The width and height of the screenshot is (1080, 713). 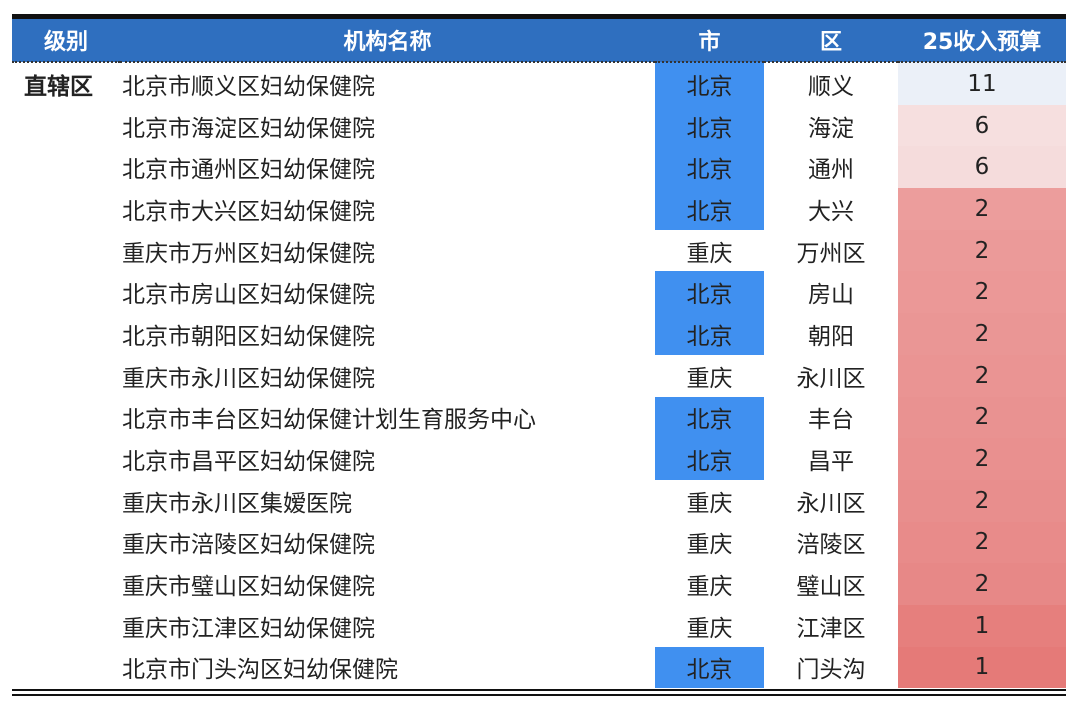 What do you see at coordinates (248, 462) in the screenshot?
I see `cell-name: 北京市昌平区妇幼保健院` at bounding box center [248, 462].